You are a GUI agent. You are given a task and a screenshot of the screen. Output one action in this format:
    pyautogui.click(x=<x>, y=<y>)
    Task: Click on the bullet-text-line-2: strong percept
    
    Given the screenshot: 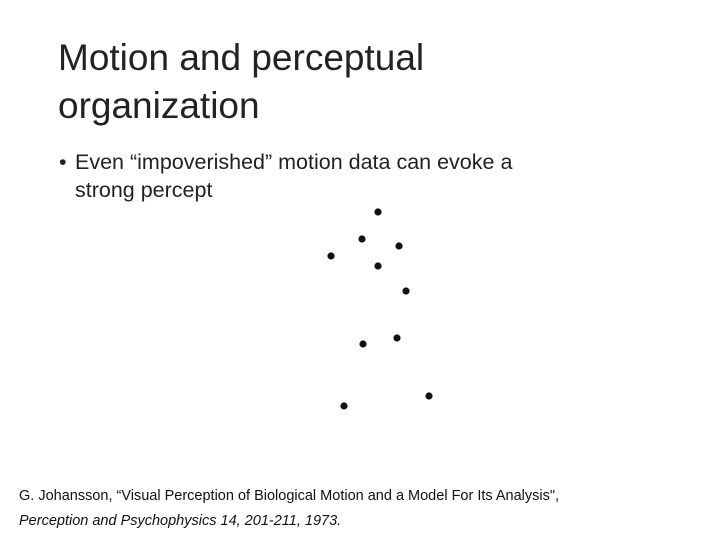 What is the action you would take?
    pyautogui.click(x=144, y=190)
    